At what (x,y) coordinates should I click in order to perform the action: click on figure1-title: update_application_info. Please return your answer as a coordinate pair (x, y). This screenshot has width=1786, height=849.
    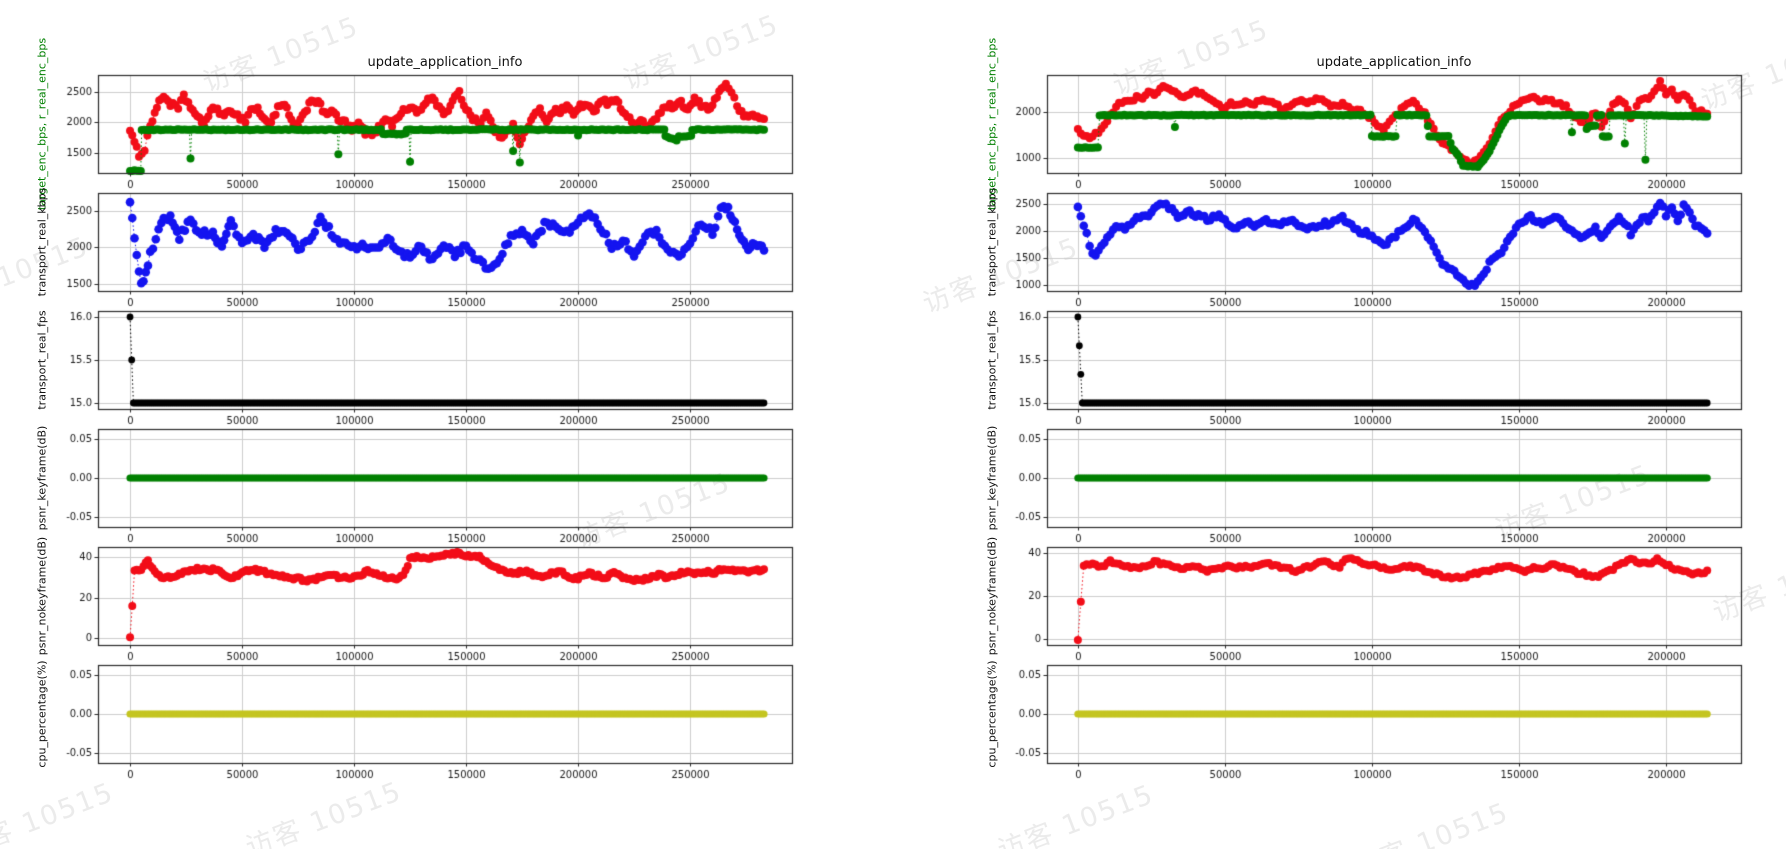
    Looking at the image, I should click on (445, 62).